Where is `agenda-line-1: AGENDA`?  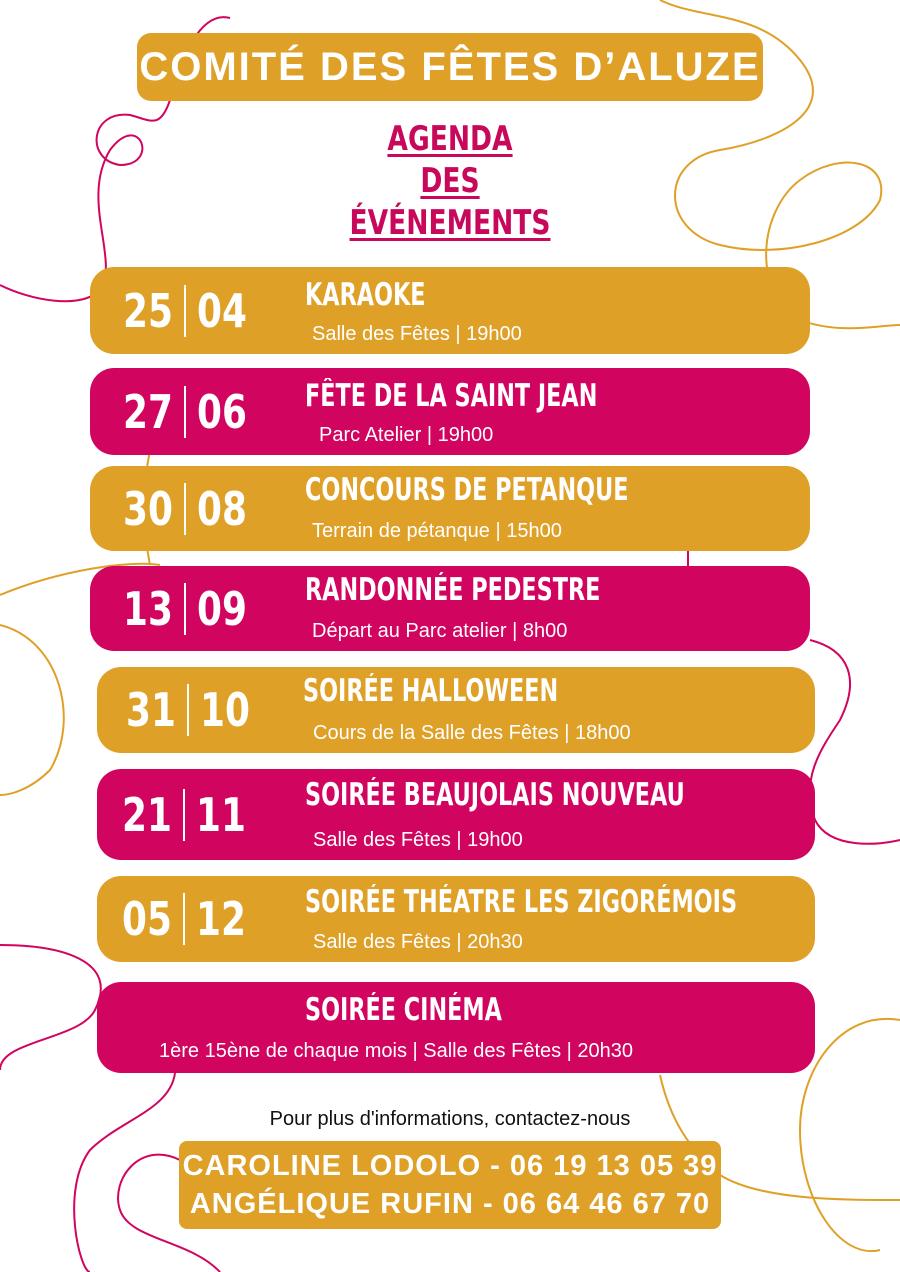 agenda-line-1: AGENDA is located at coordinates (450, 139).